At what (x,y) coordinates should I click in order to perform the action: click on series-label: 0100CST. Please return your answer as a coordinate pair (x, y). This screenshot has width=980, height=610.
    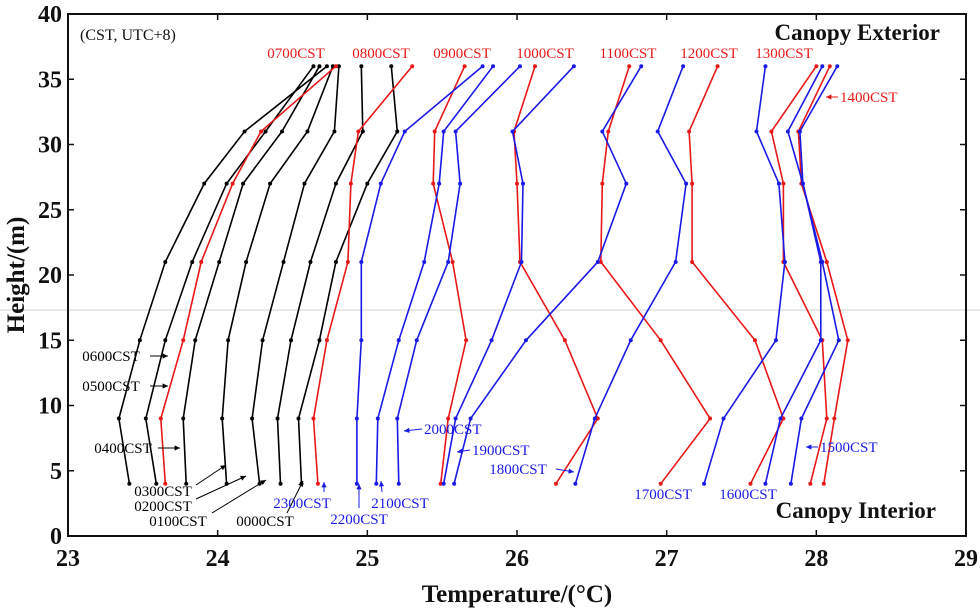
    Looking at the image, I should click on (178, 522).